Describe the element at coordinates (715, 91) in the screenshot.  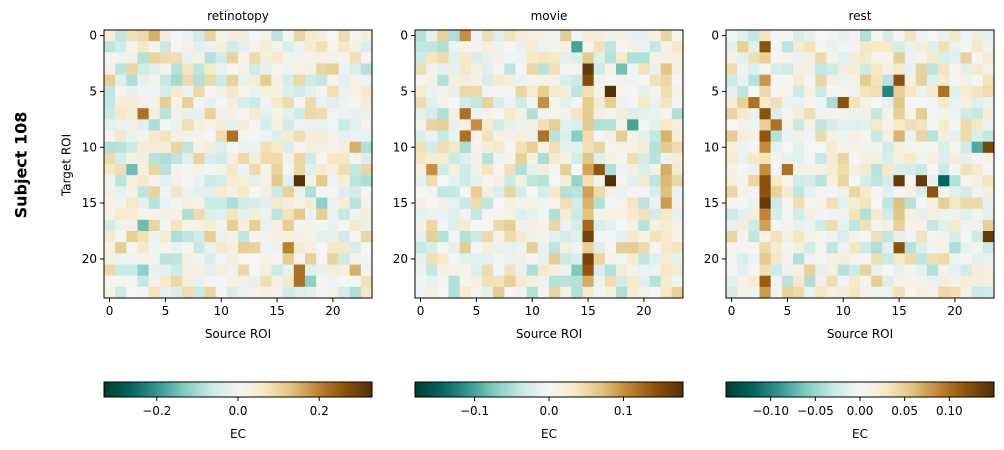
I see `y-tick-label: 5` at that location.